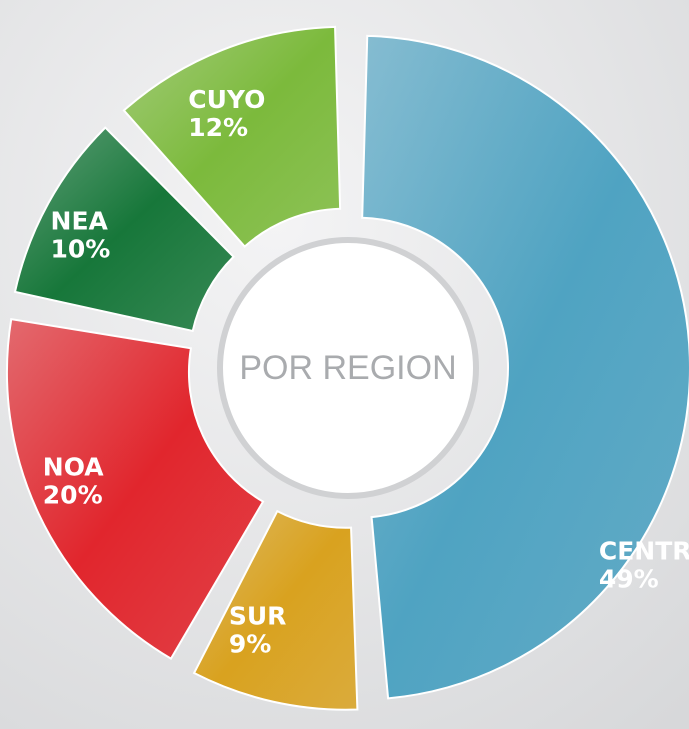 The image size is (689, 729). What do you see at coordinates (74, 466) in the screenshot?
I see `segment-name: NOA` at bounding box center [74, 466].